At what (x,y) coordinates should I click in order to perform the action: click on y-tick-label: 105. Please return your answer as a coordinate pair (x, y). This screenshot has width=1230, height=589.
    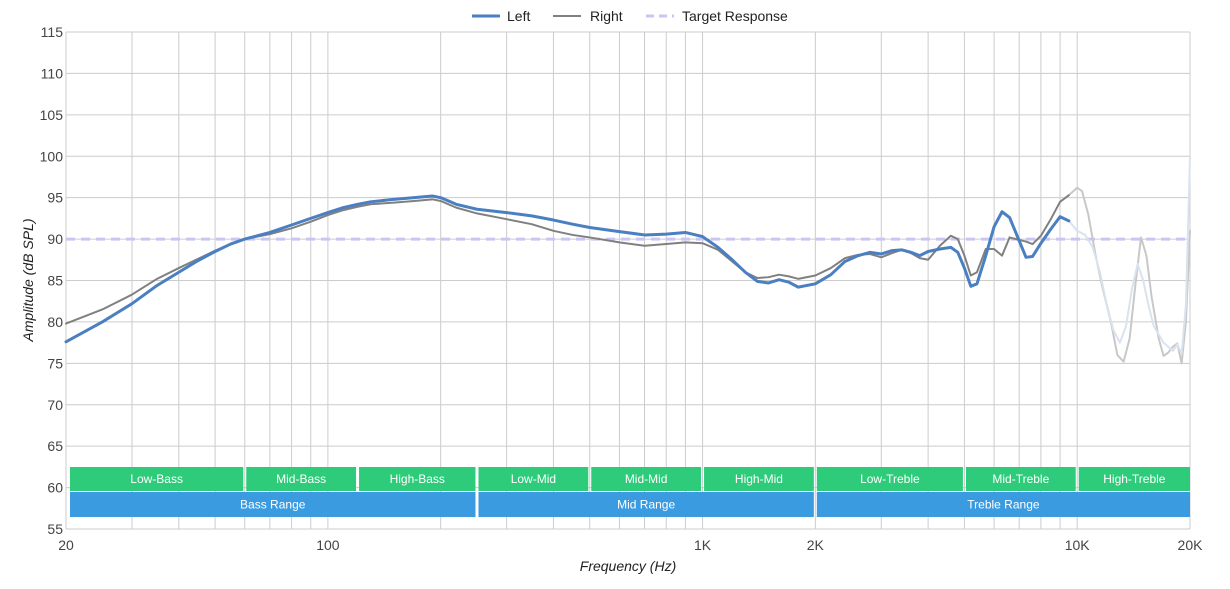
    Looking at the image, I should click on (52, 115).